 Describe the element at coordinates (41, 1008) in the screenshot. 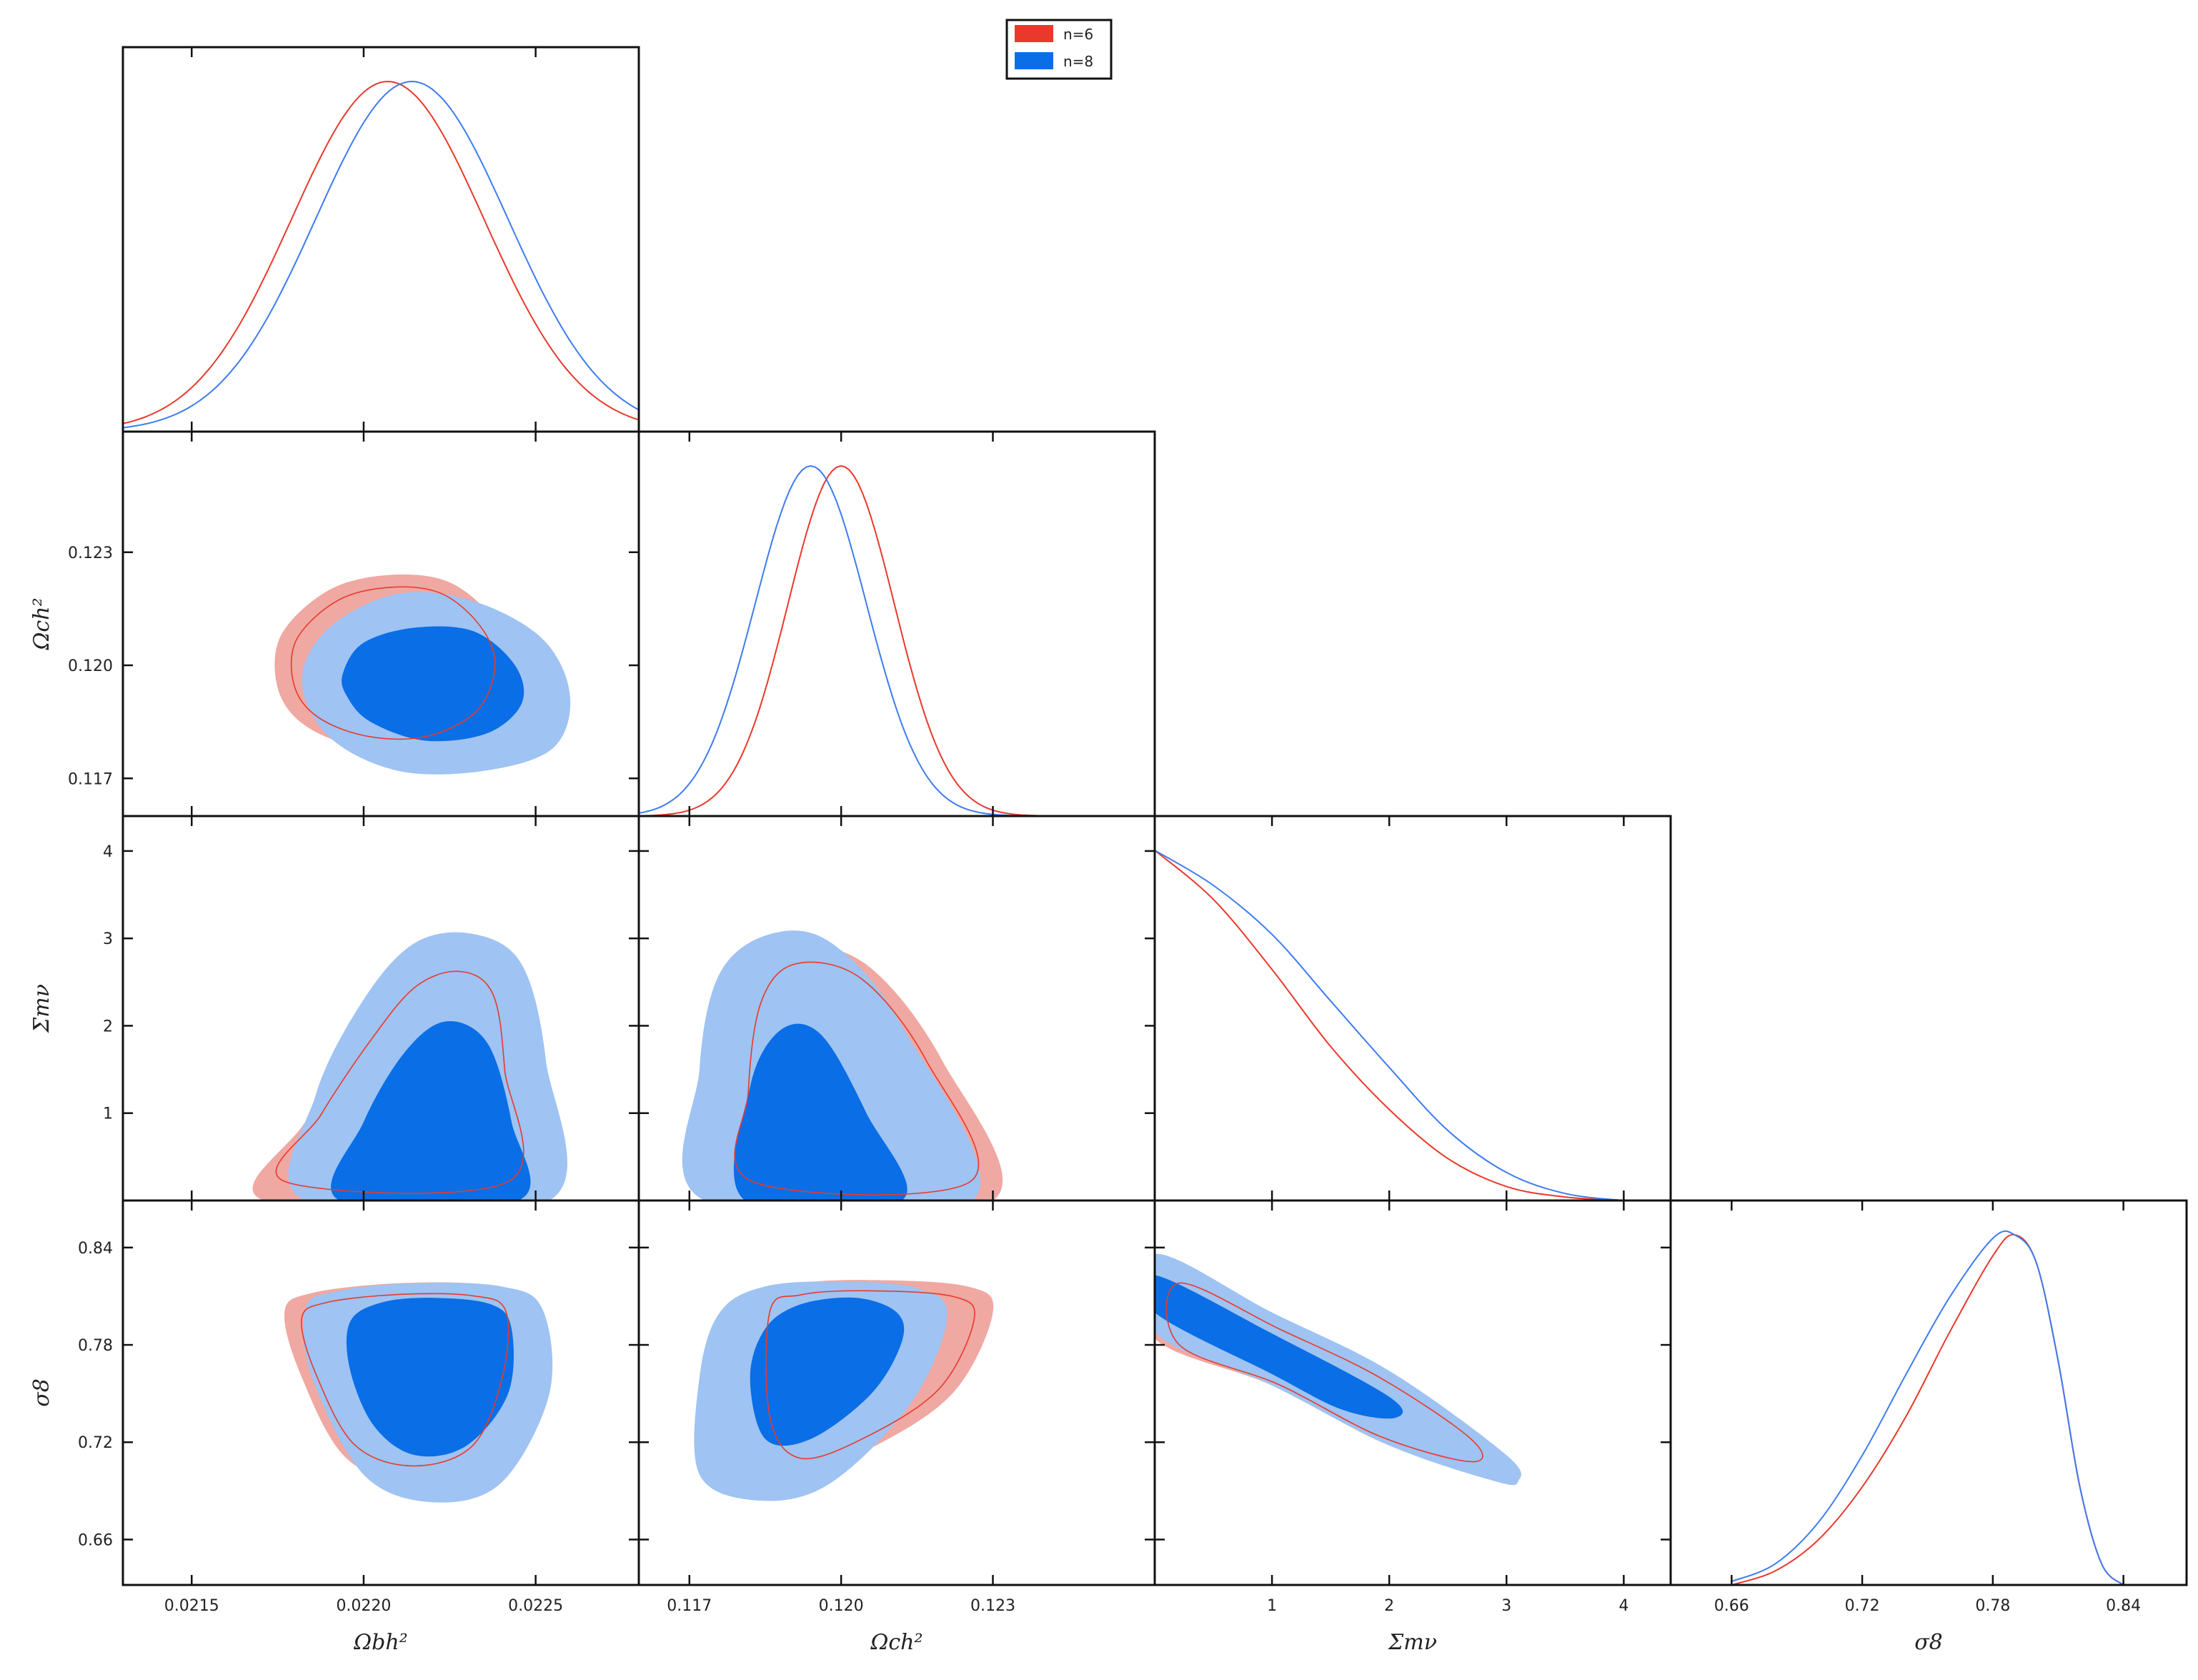

I see `y-axis-label-mnu: Σmν` at that location.